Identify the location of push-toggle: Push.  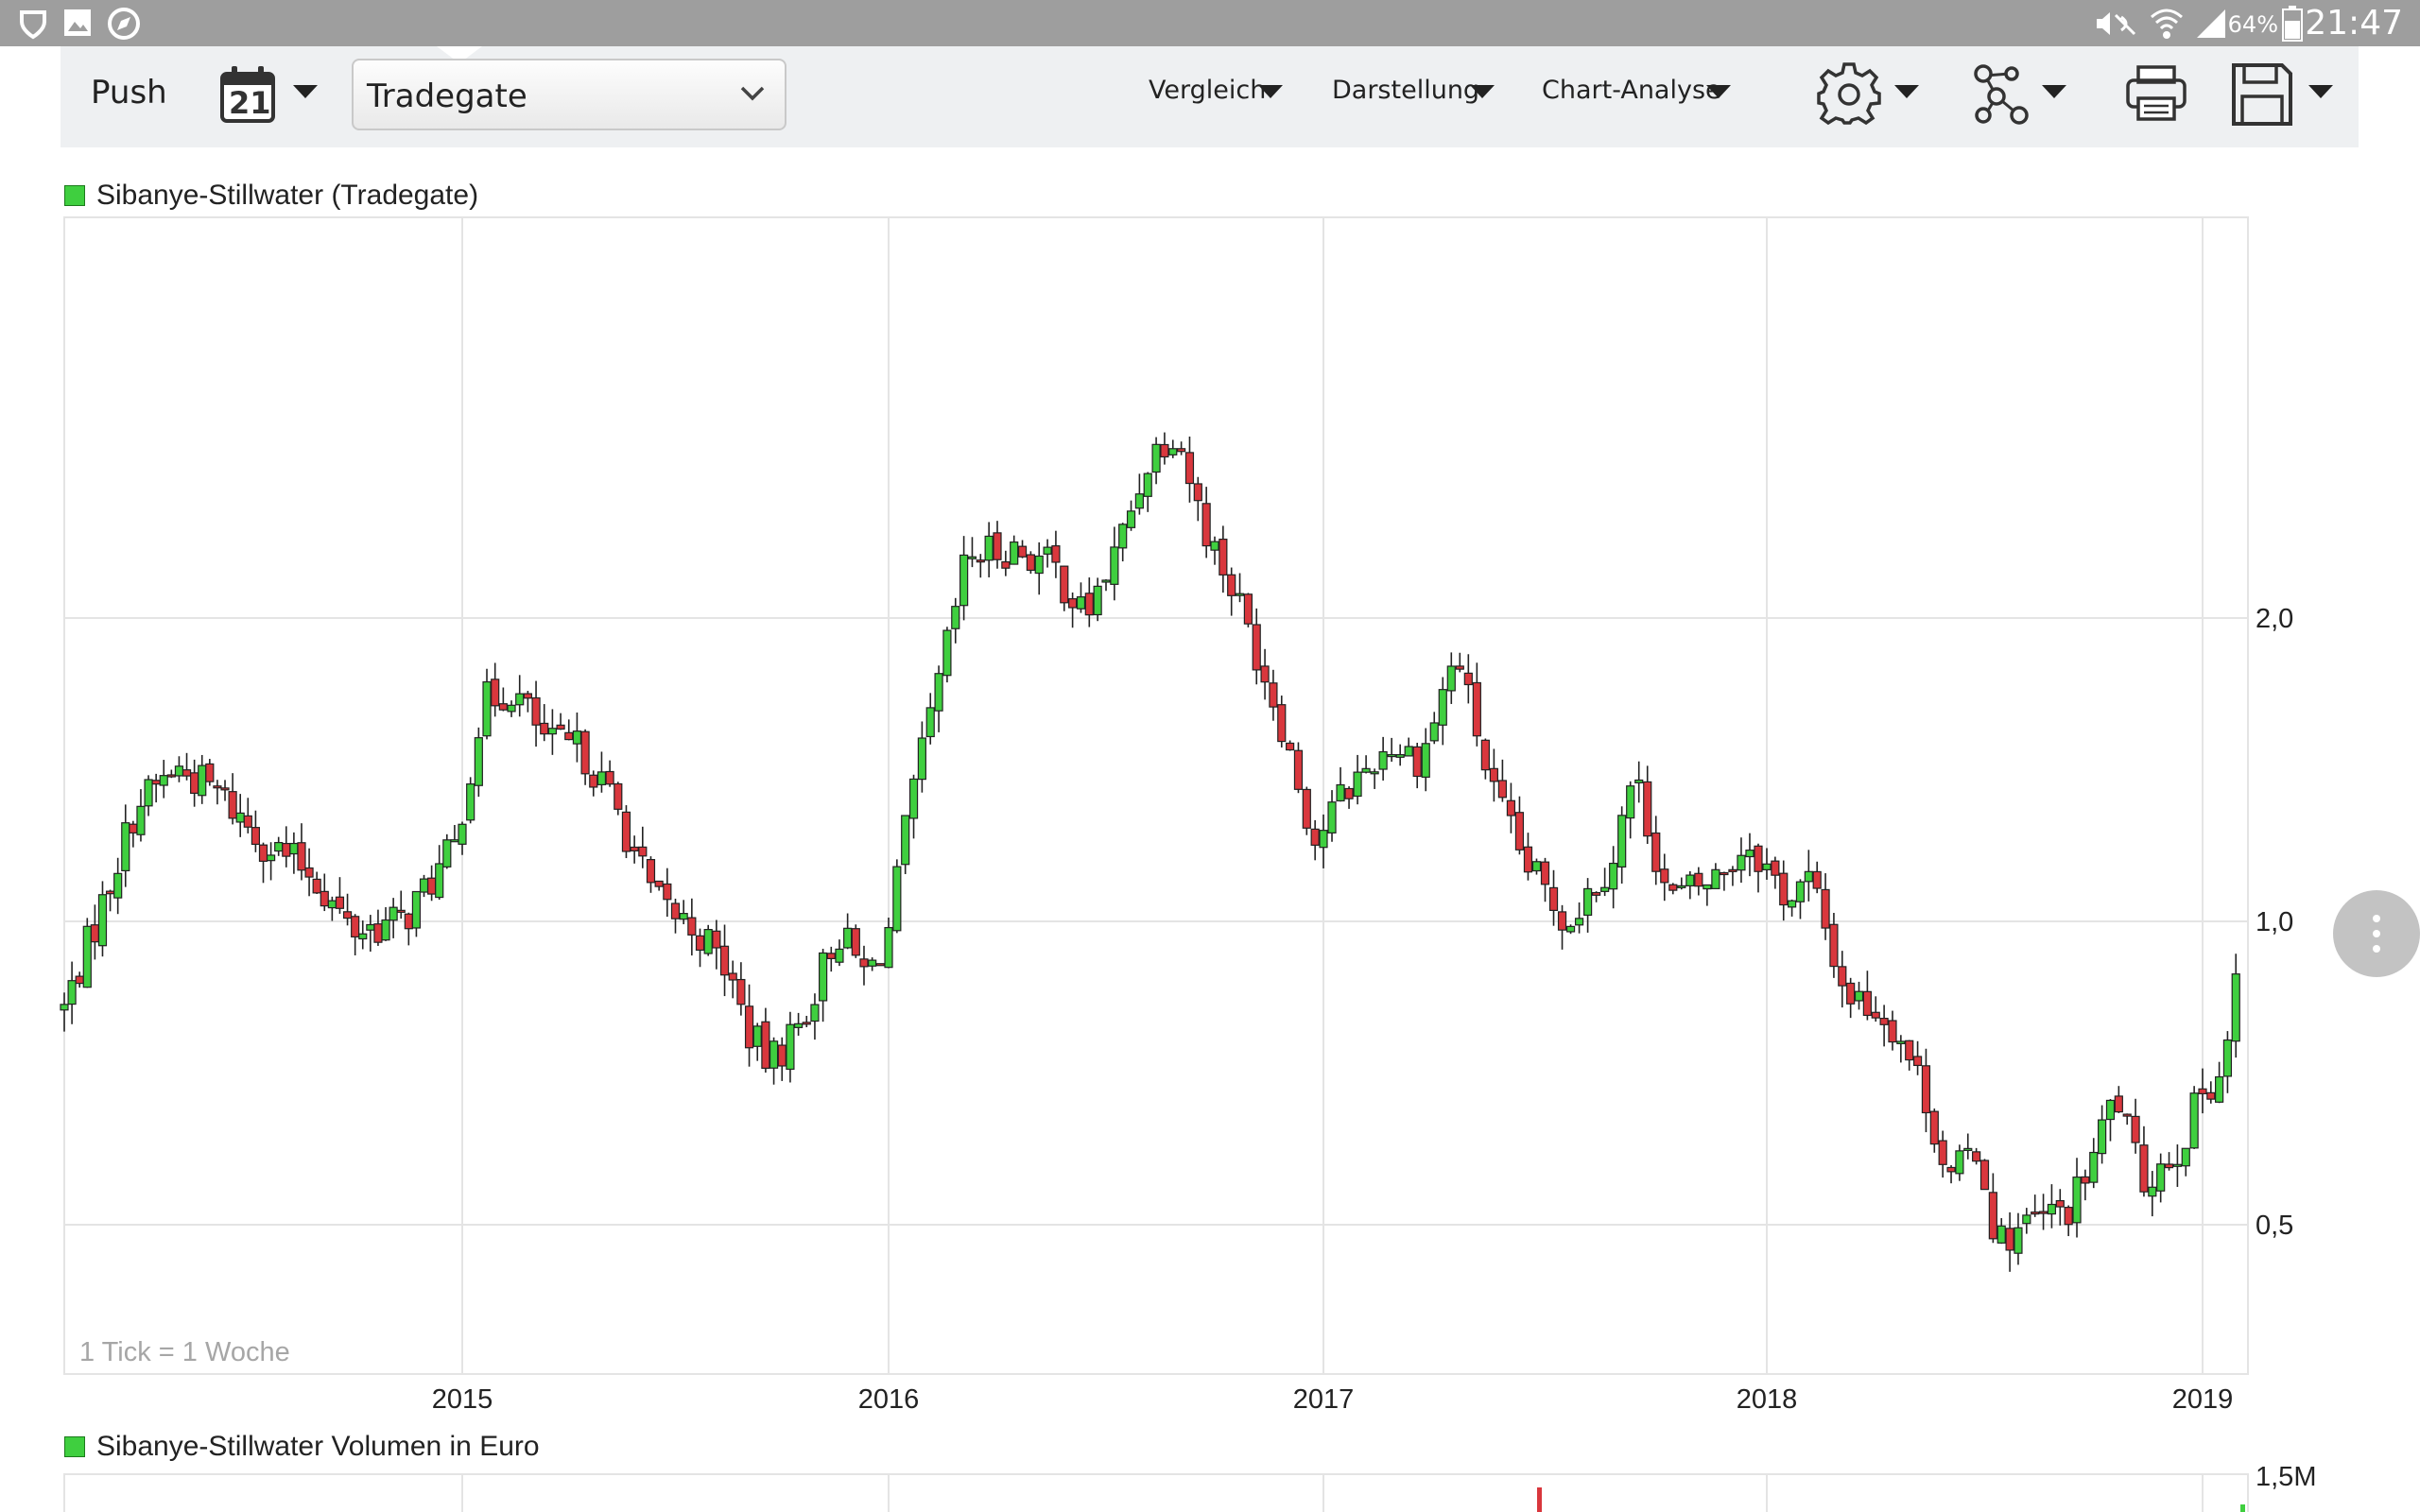
(129, 93).